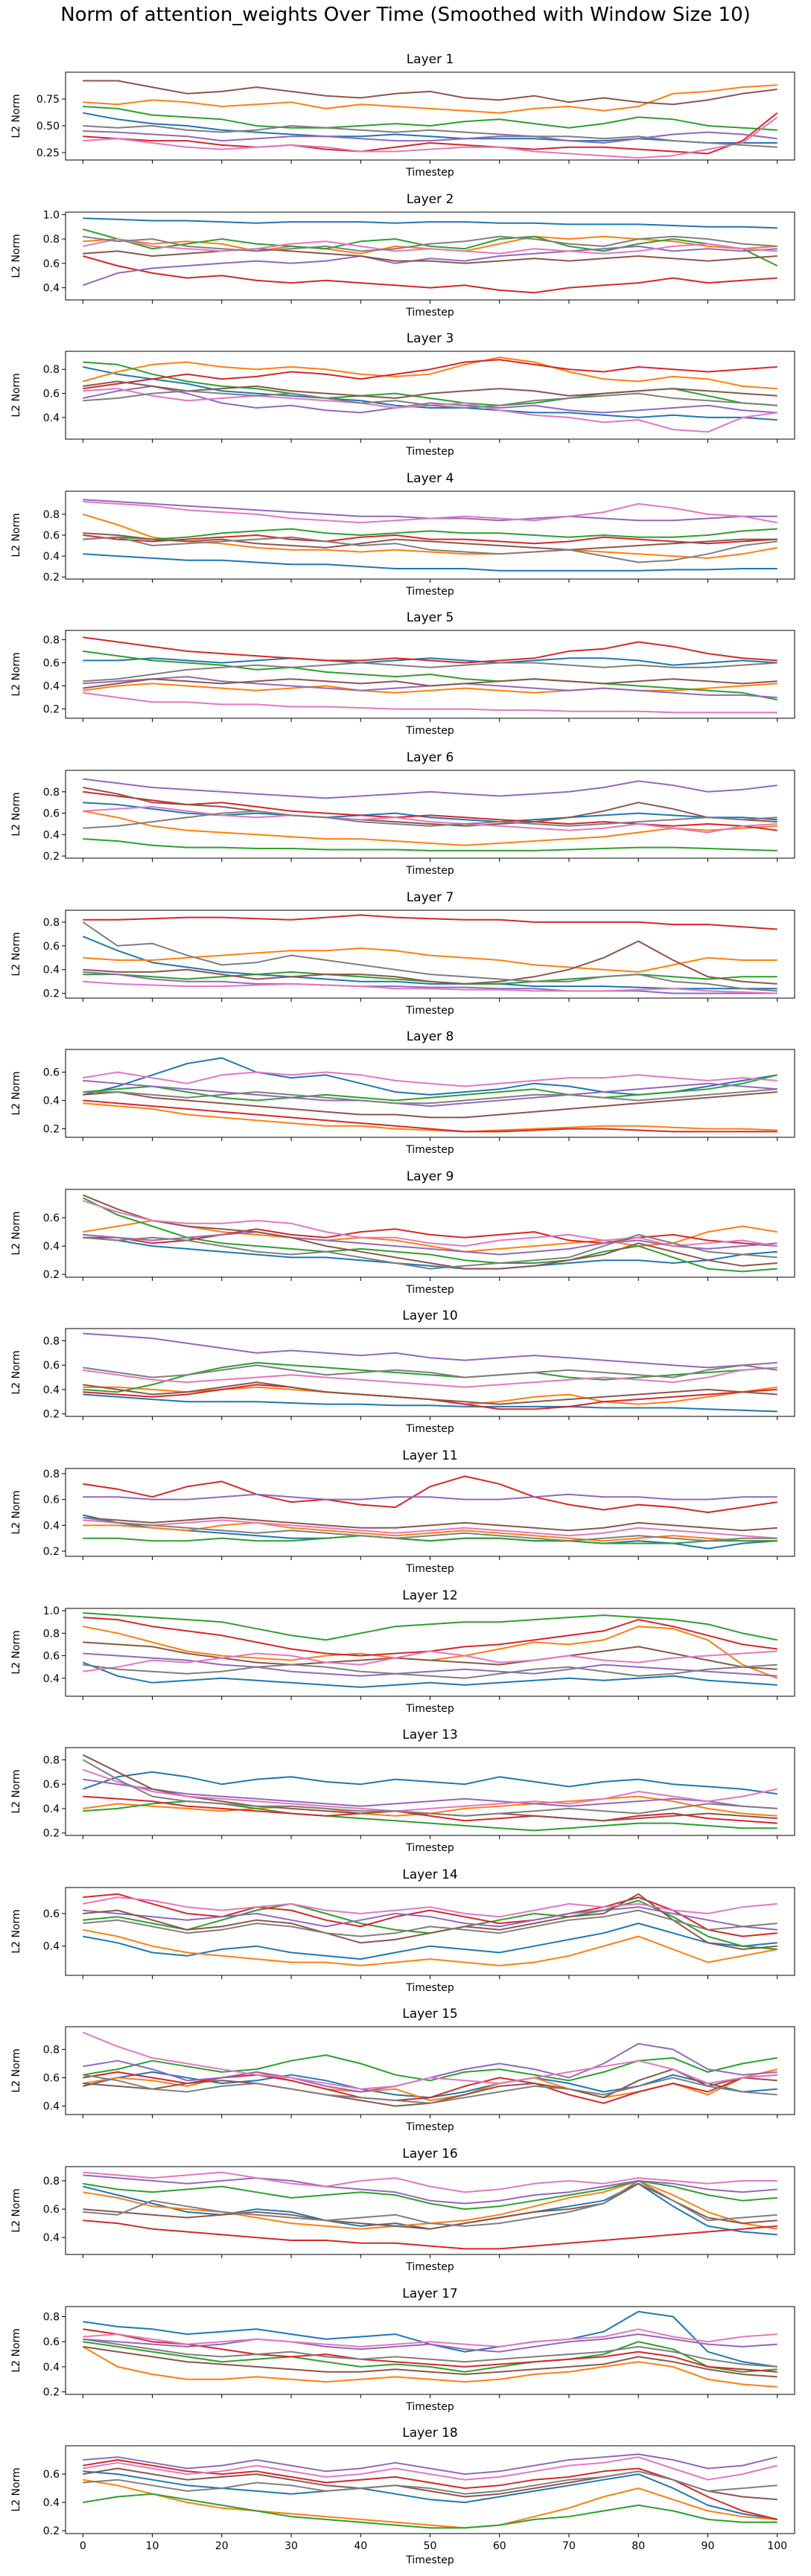 This screenshot has height=2576, width=811. Describe the element at coordinates (83, 2546) in the screenshot. I see `x-tick-label: 0` at that location.